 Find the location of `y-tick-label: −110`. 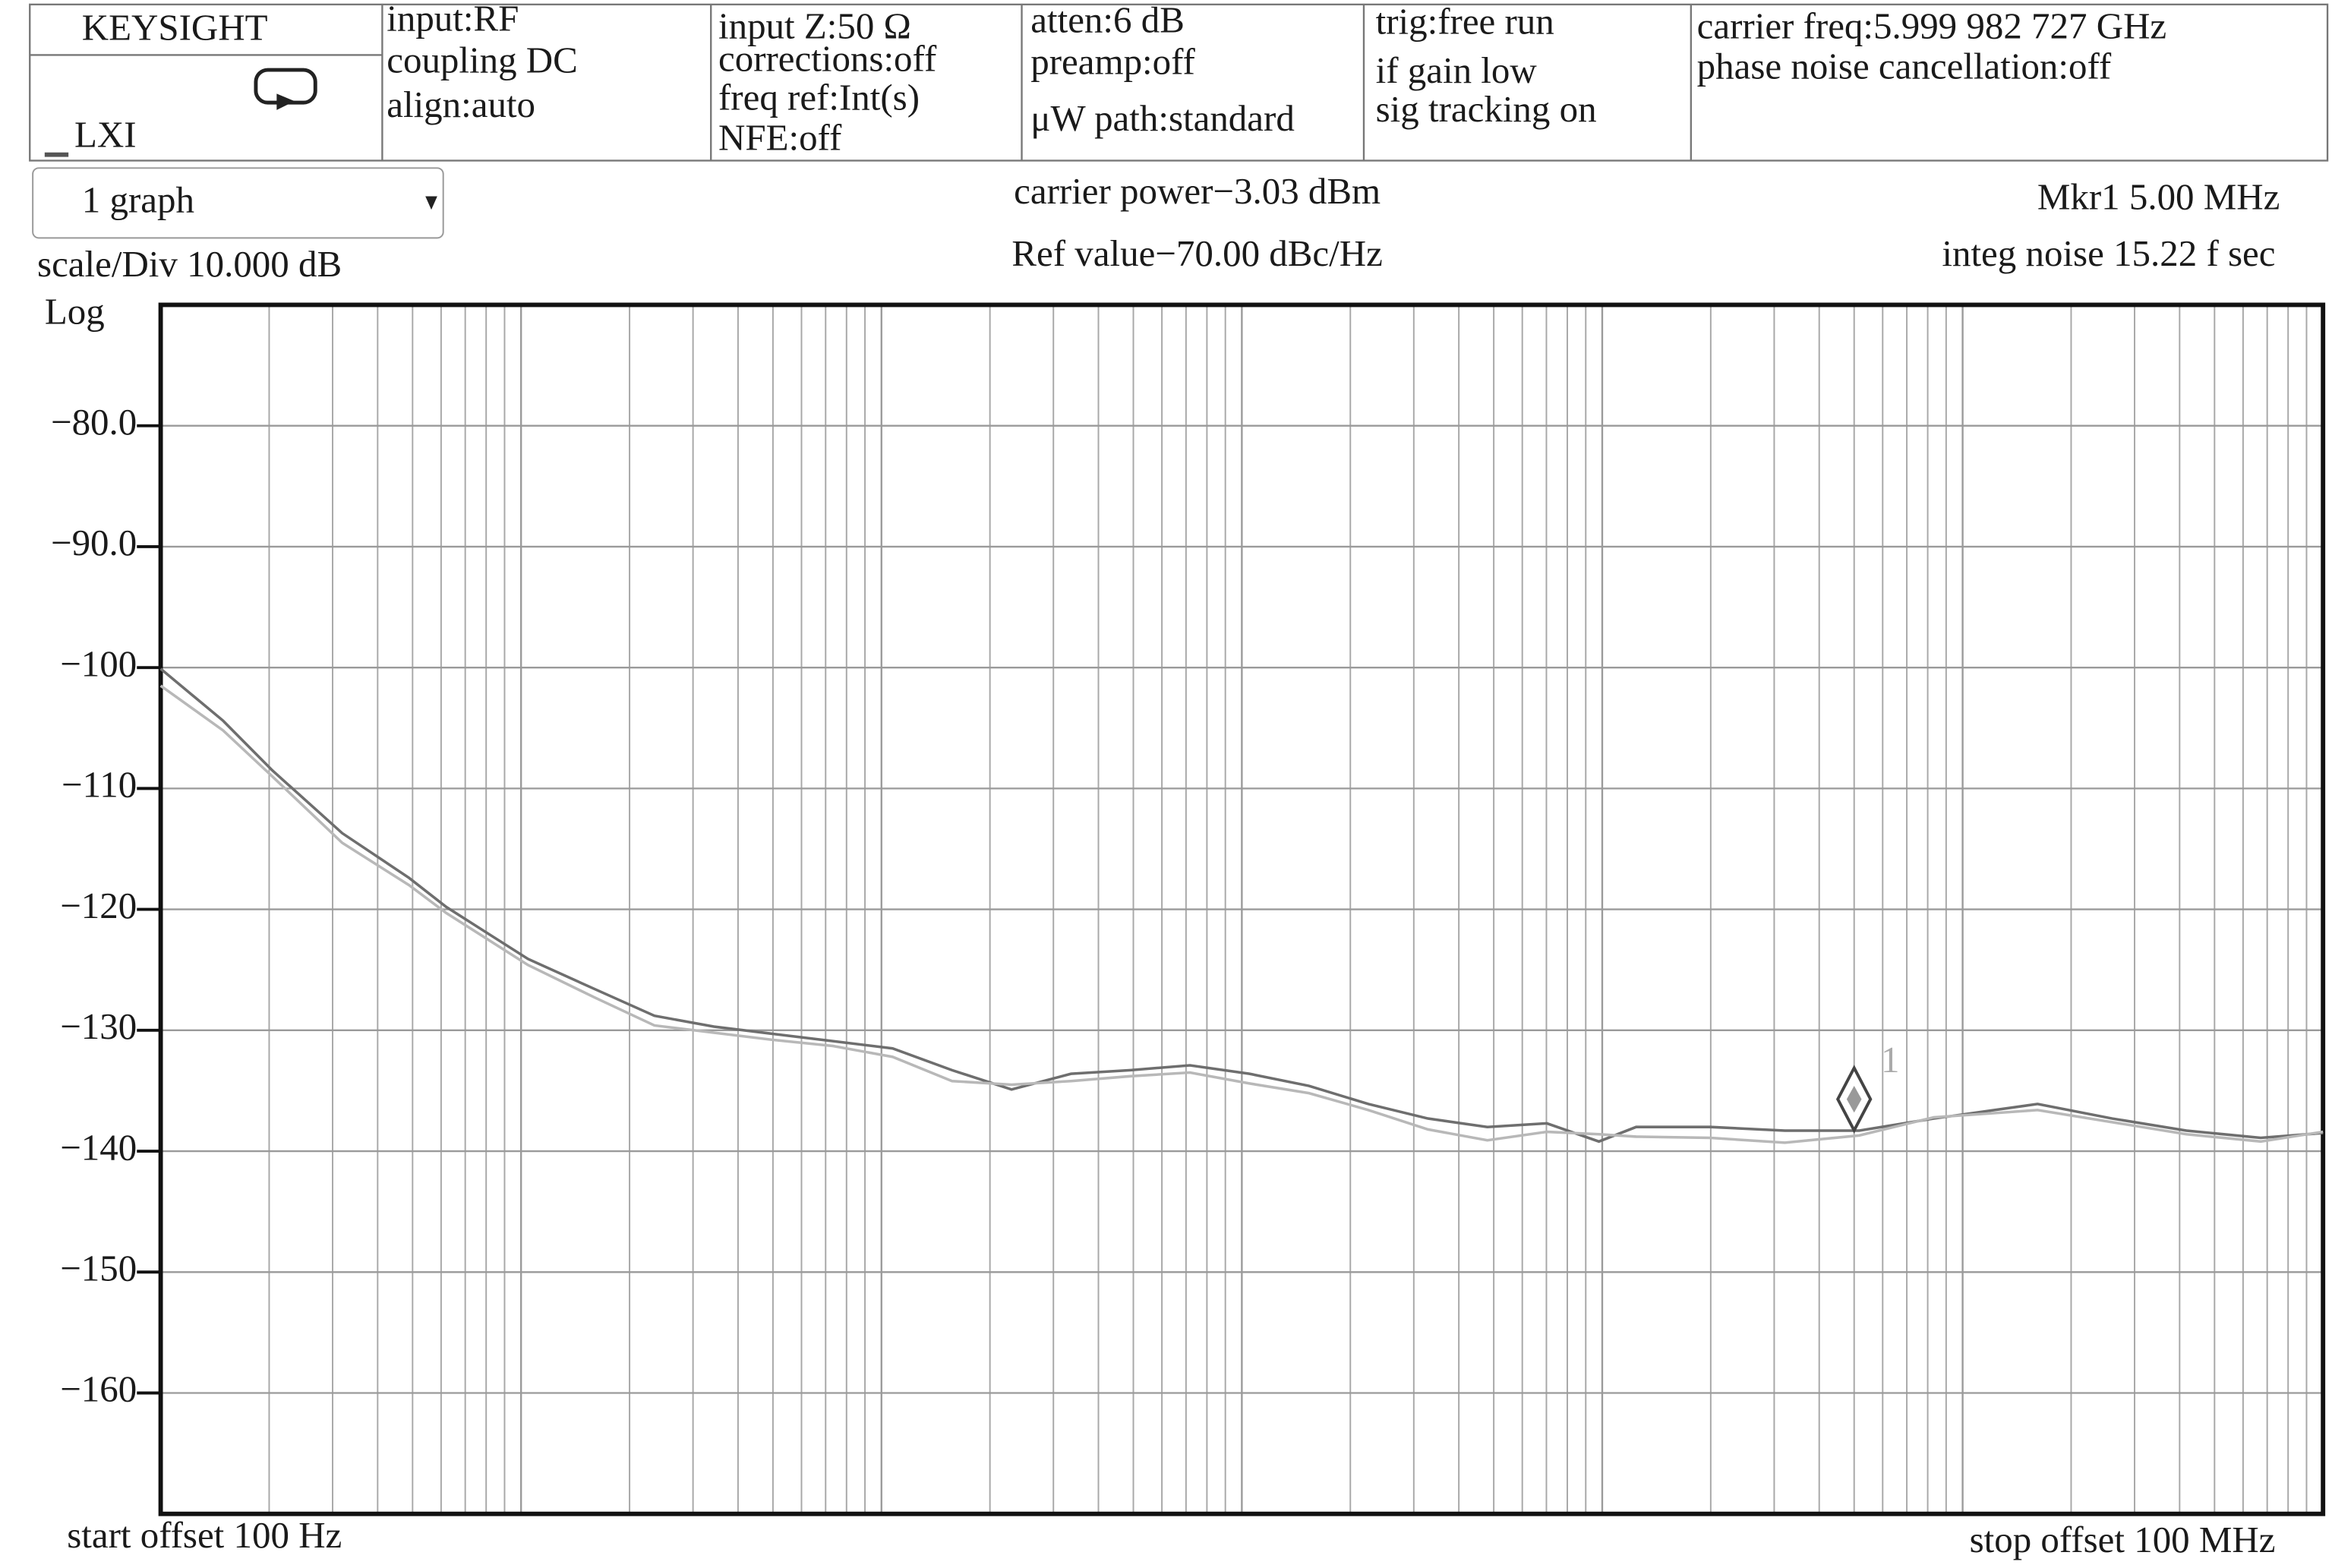

y-tick-label: −110 is located at coordinates (99, 785).